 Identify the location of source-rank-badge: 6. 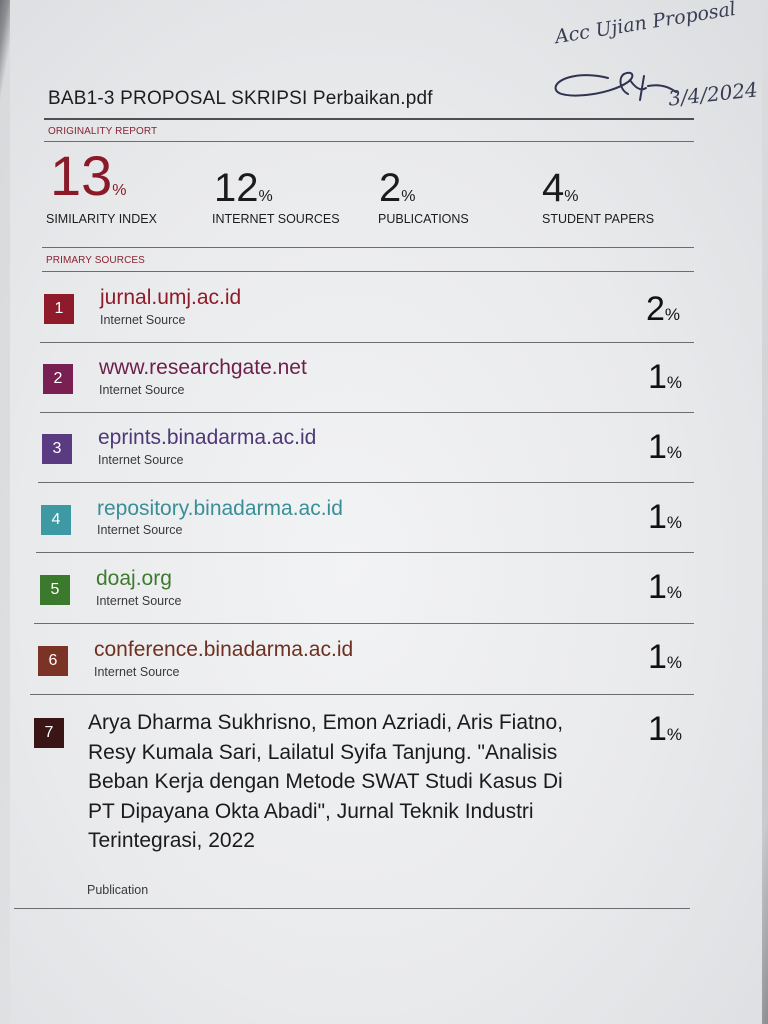
(53, 661).